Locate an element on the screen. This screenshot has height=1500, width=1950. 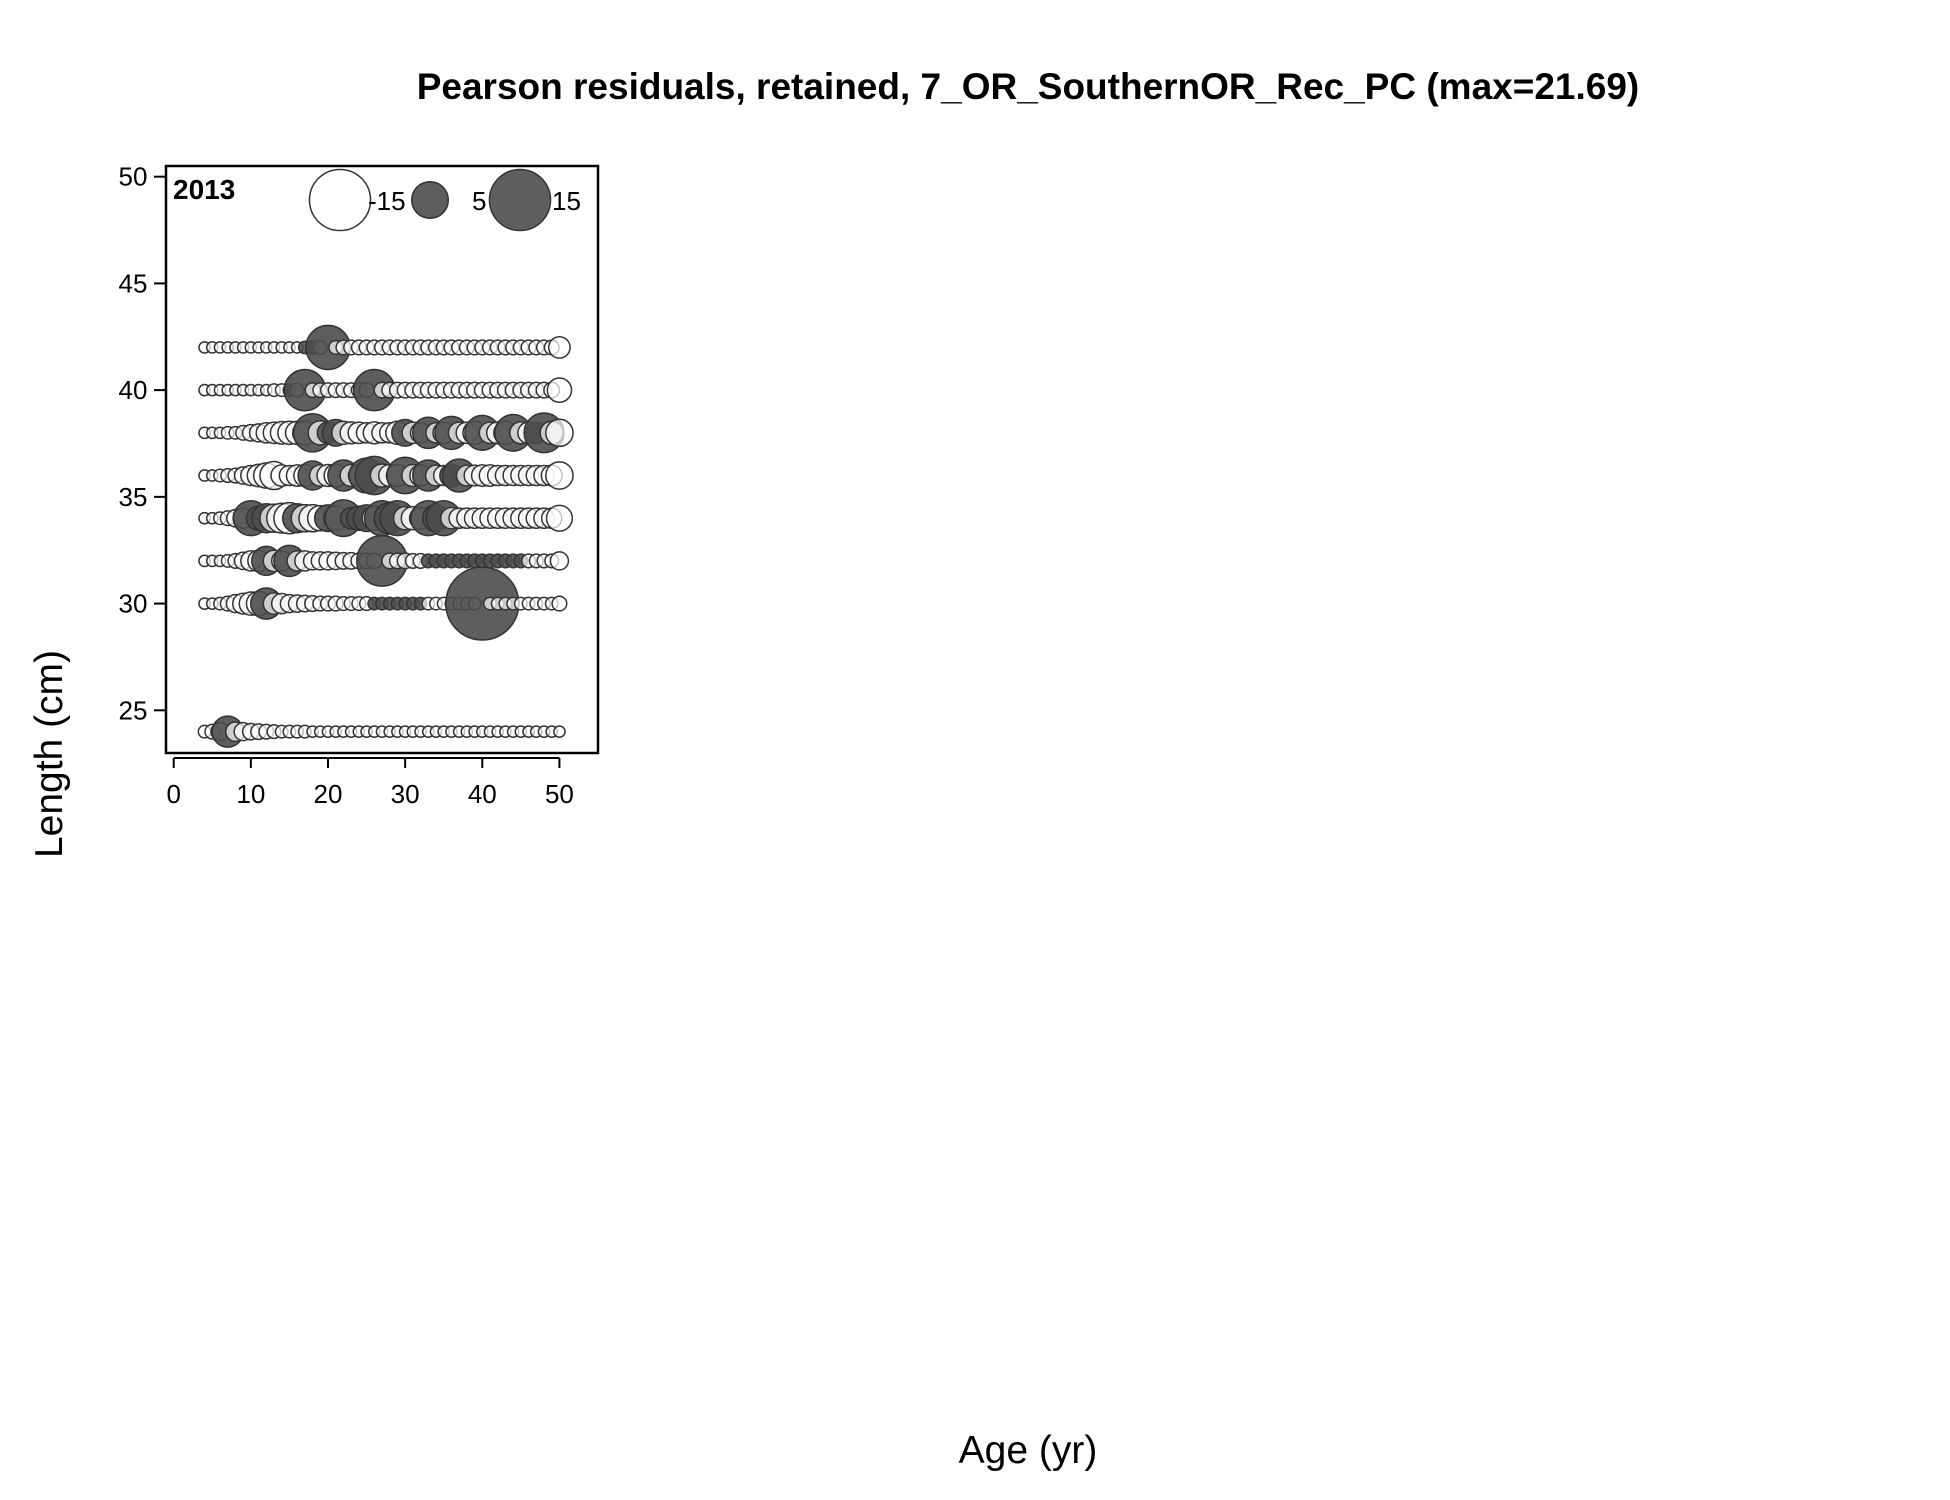
residual-rows is located at coordinates (385, 536).